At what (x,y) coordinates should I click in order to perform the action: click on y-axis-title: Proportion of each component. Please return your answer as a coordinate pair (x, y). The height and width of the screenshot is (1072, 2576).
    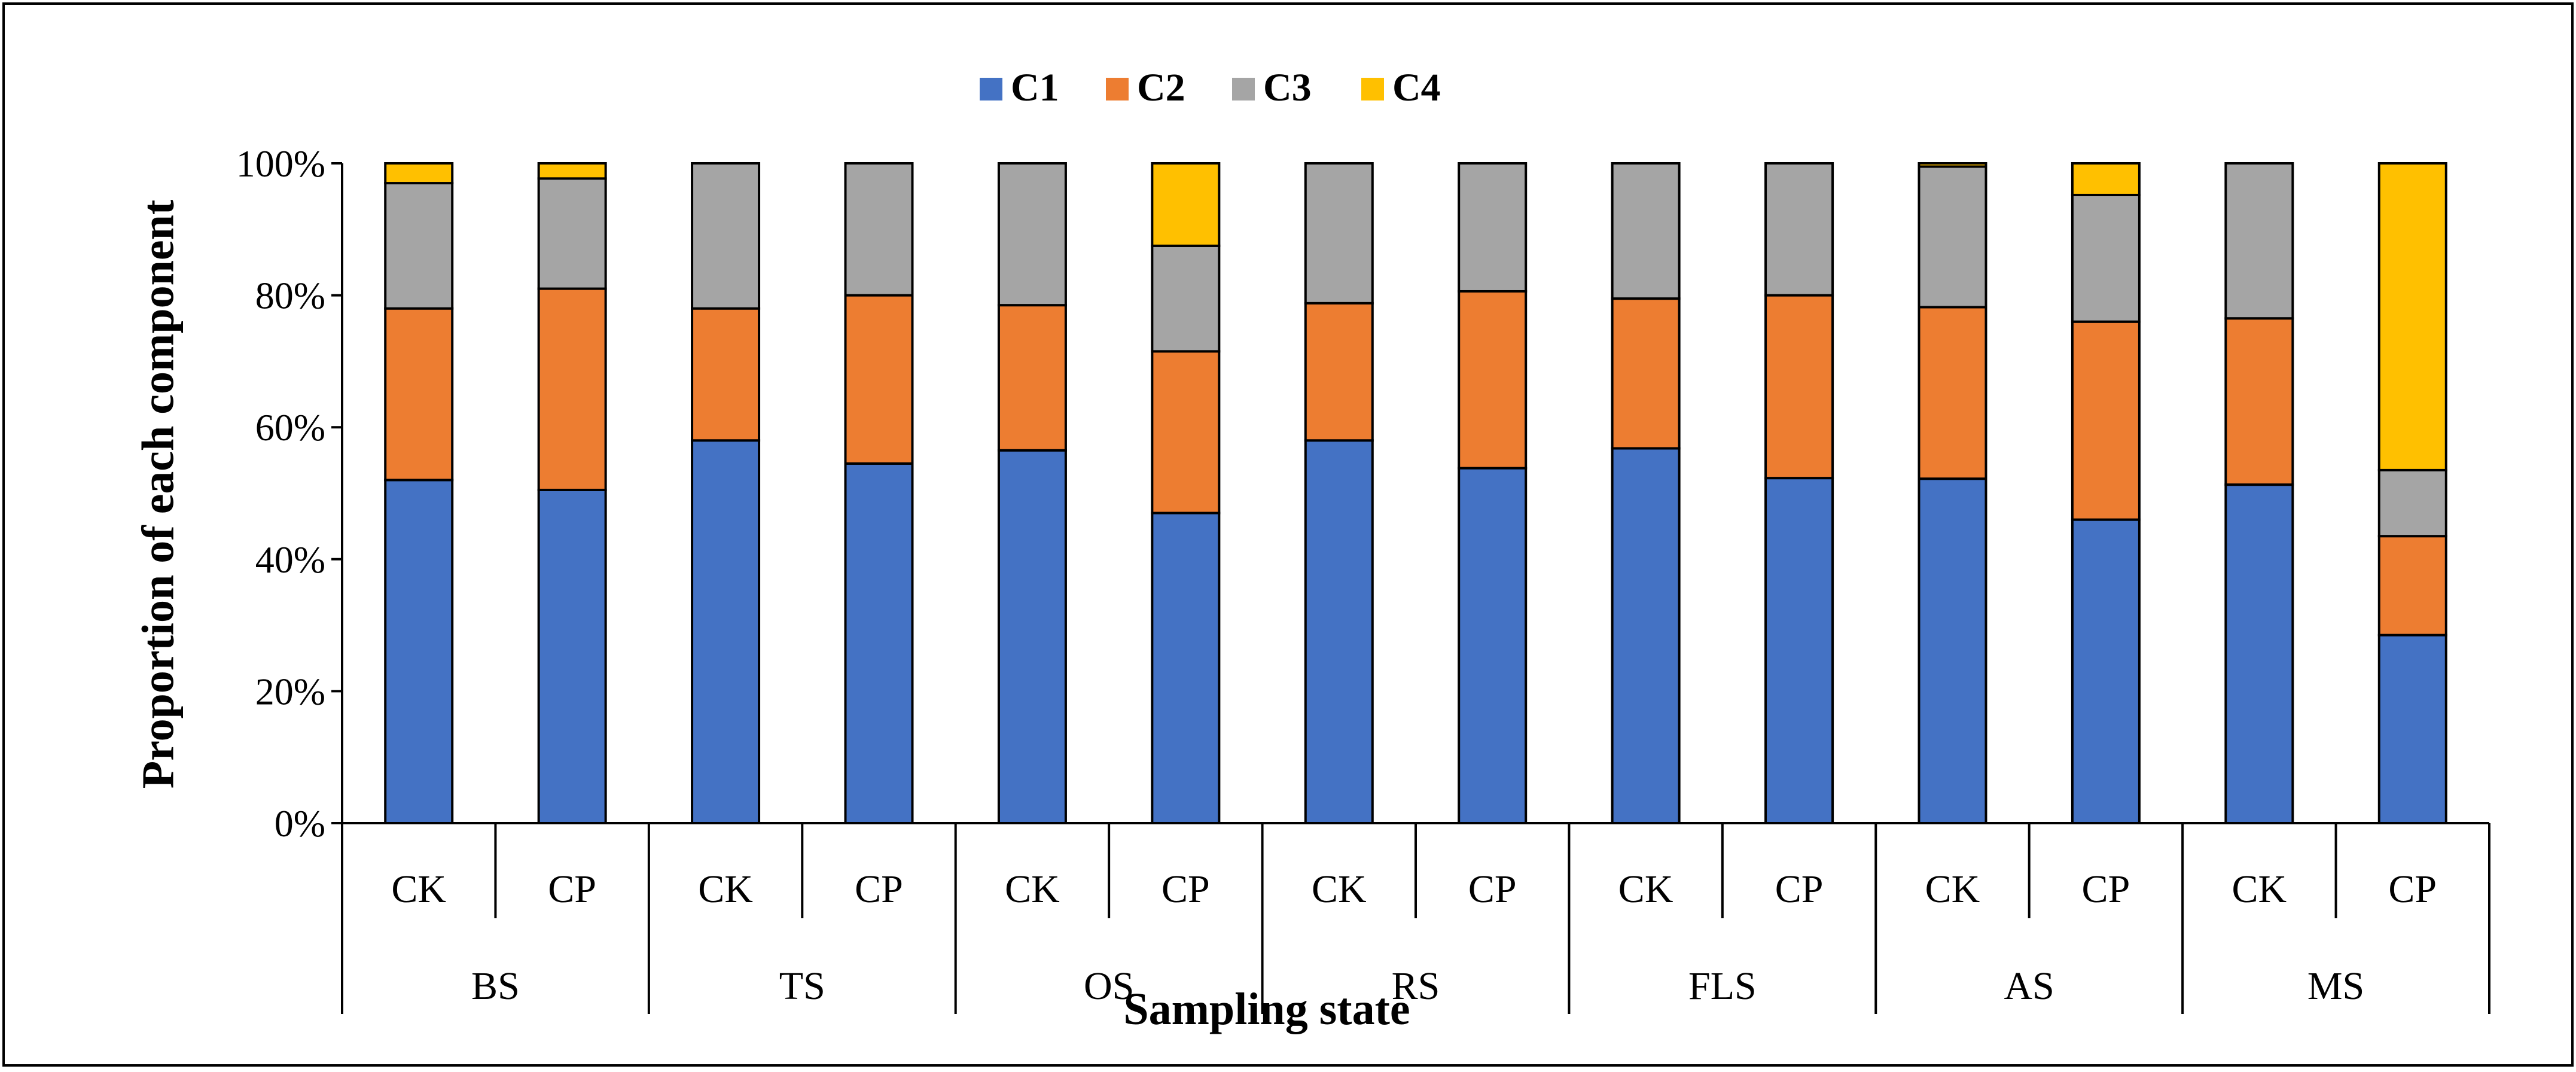
    Looking at the image, I should click on (158, 494).